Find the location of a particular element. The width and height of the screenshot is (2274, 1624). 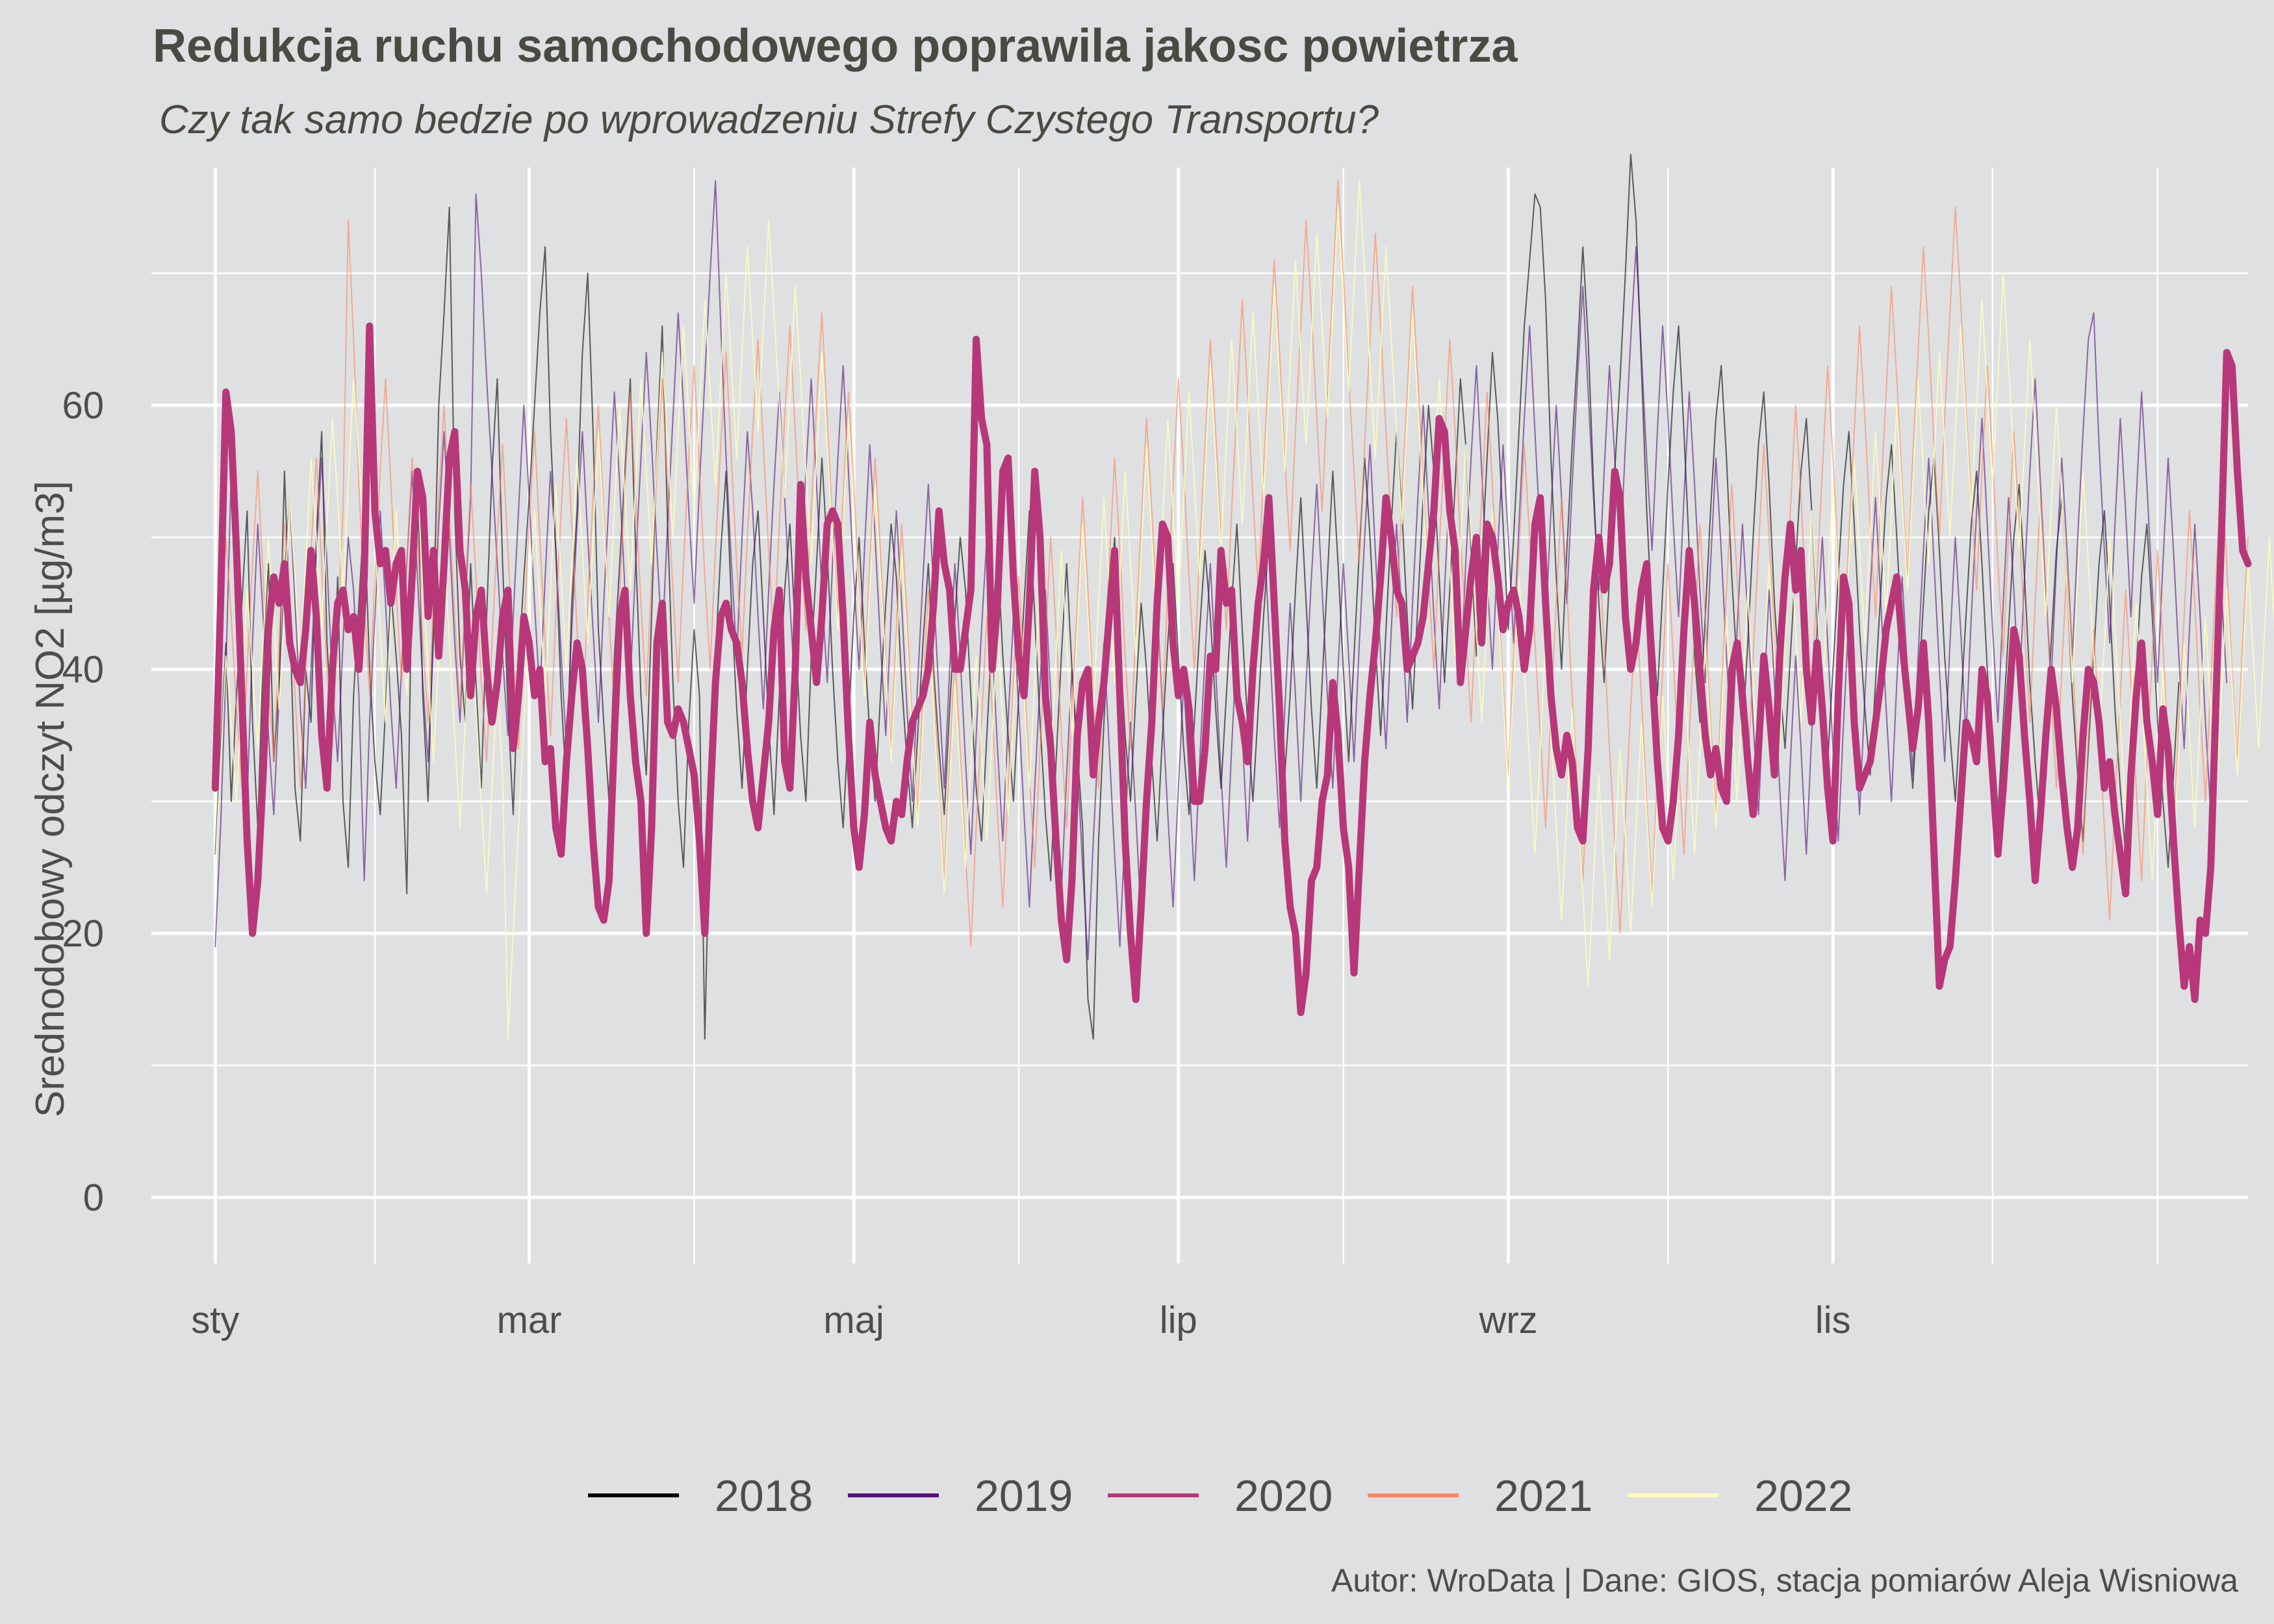

x-tick-label: wrz is located at coordinates (1507, 1320).